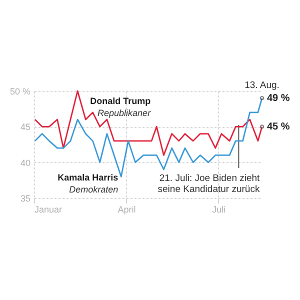  What do you see at coordinates (25, 199) in the screenshot?
I see `y-tick-label: 35` at bounding box center [25, 199].